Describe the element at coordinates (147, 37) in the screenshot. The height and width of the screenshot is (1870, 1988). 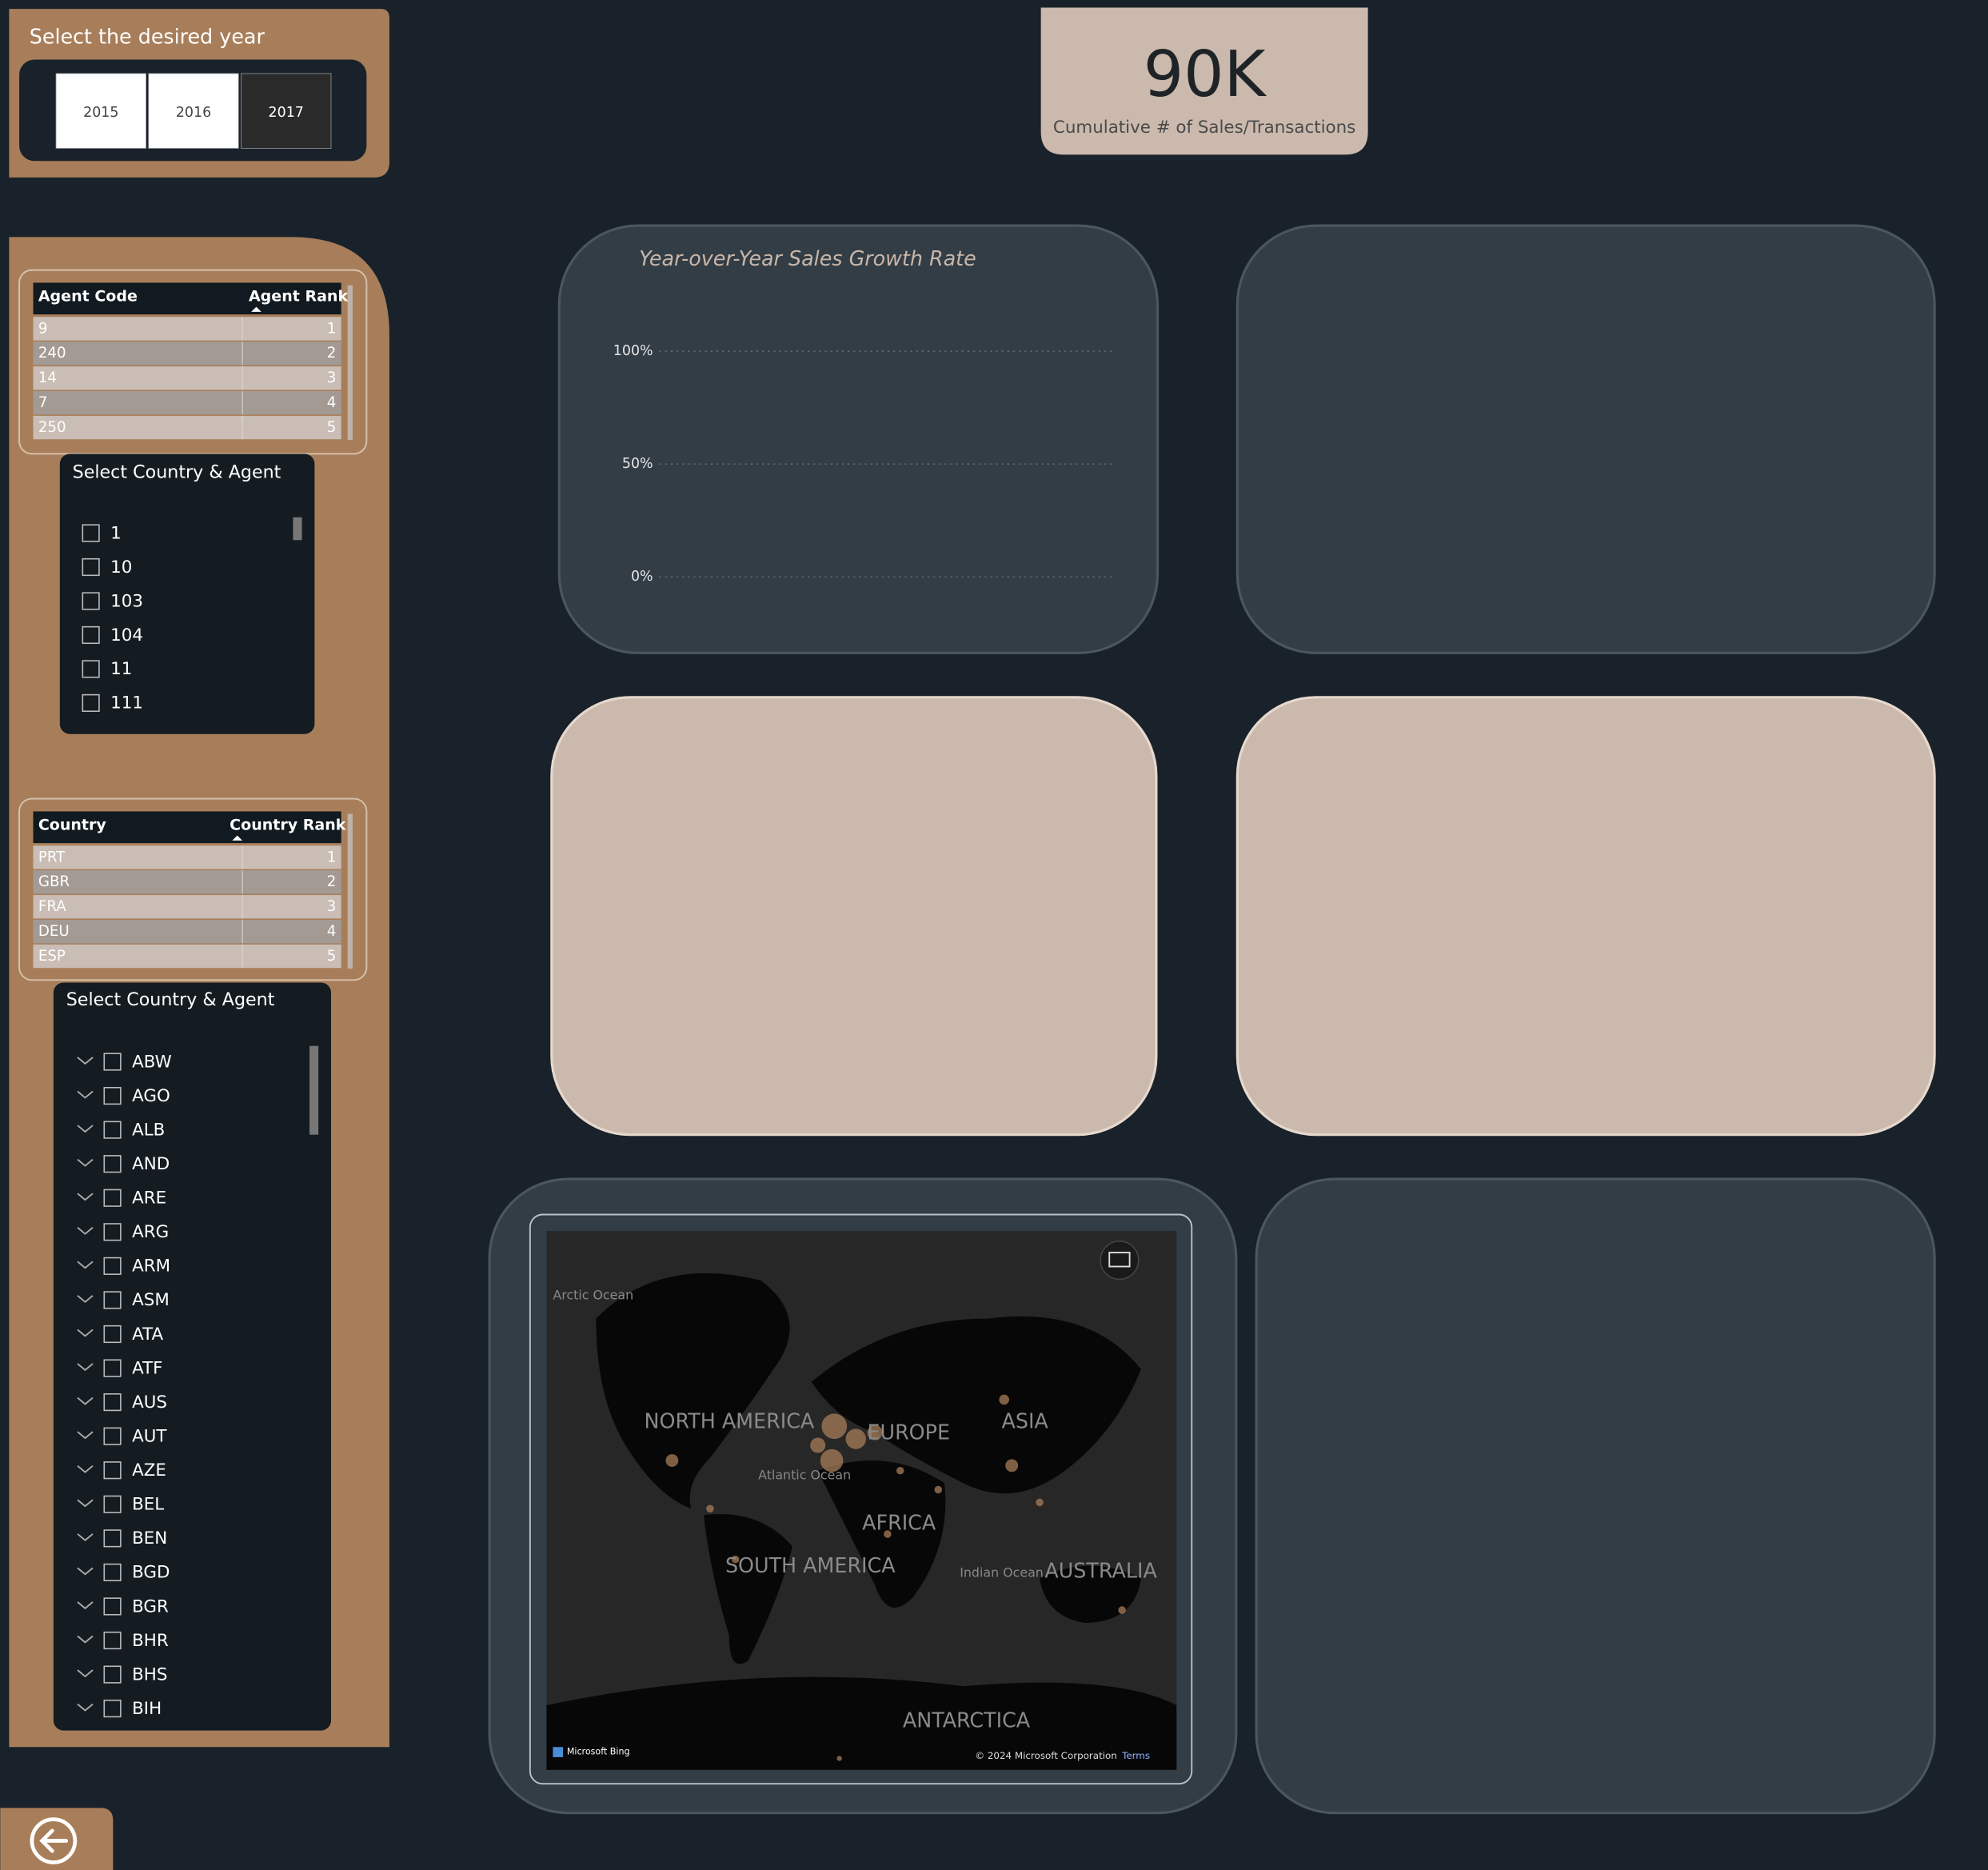
I see `slicer-title: Select the desired year` at that location.